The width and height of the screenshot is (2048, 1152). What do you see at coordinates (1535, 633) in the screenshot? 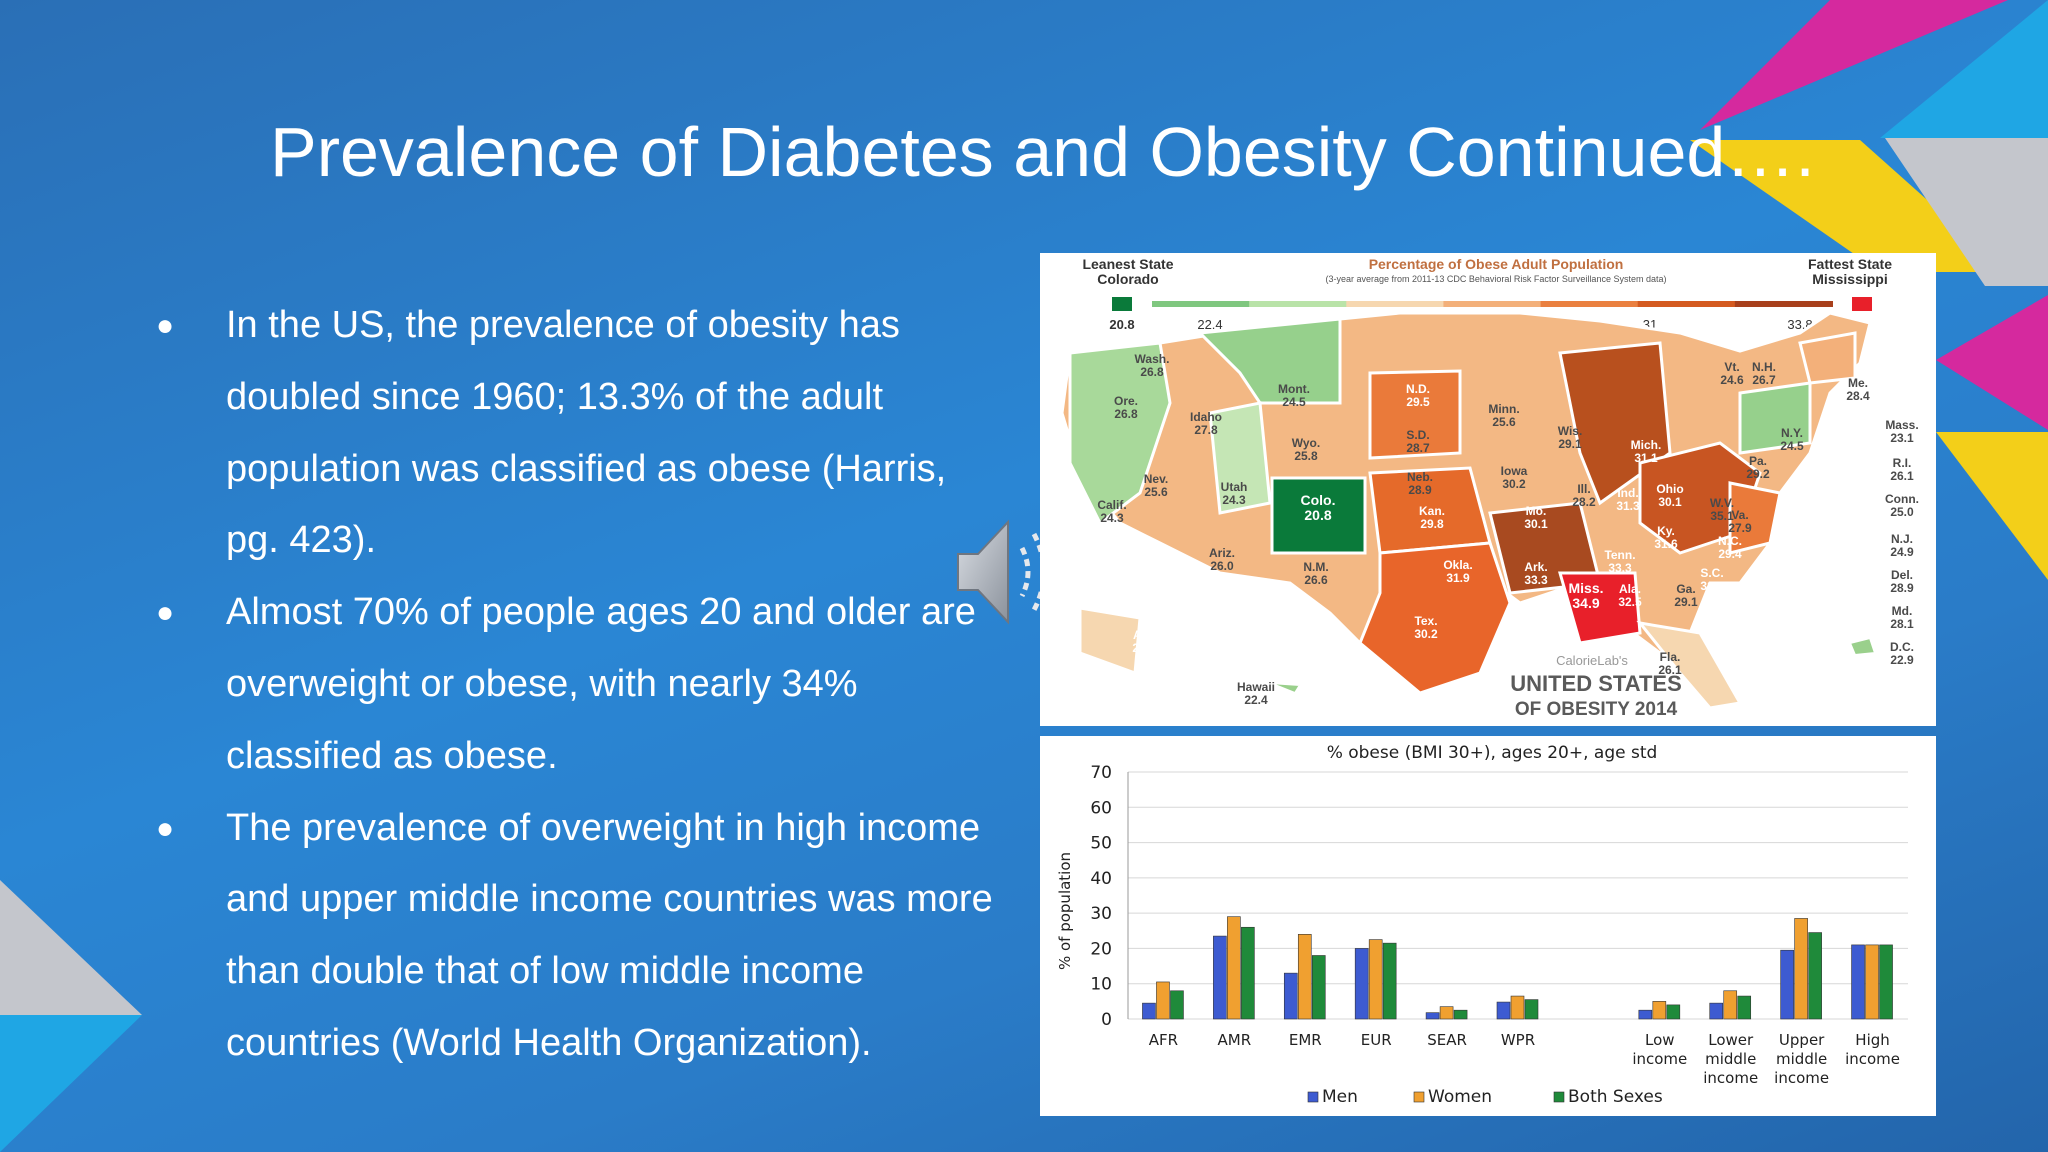
I see `state-name-label: La.` at bounding box center [1535, 633].